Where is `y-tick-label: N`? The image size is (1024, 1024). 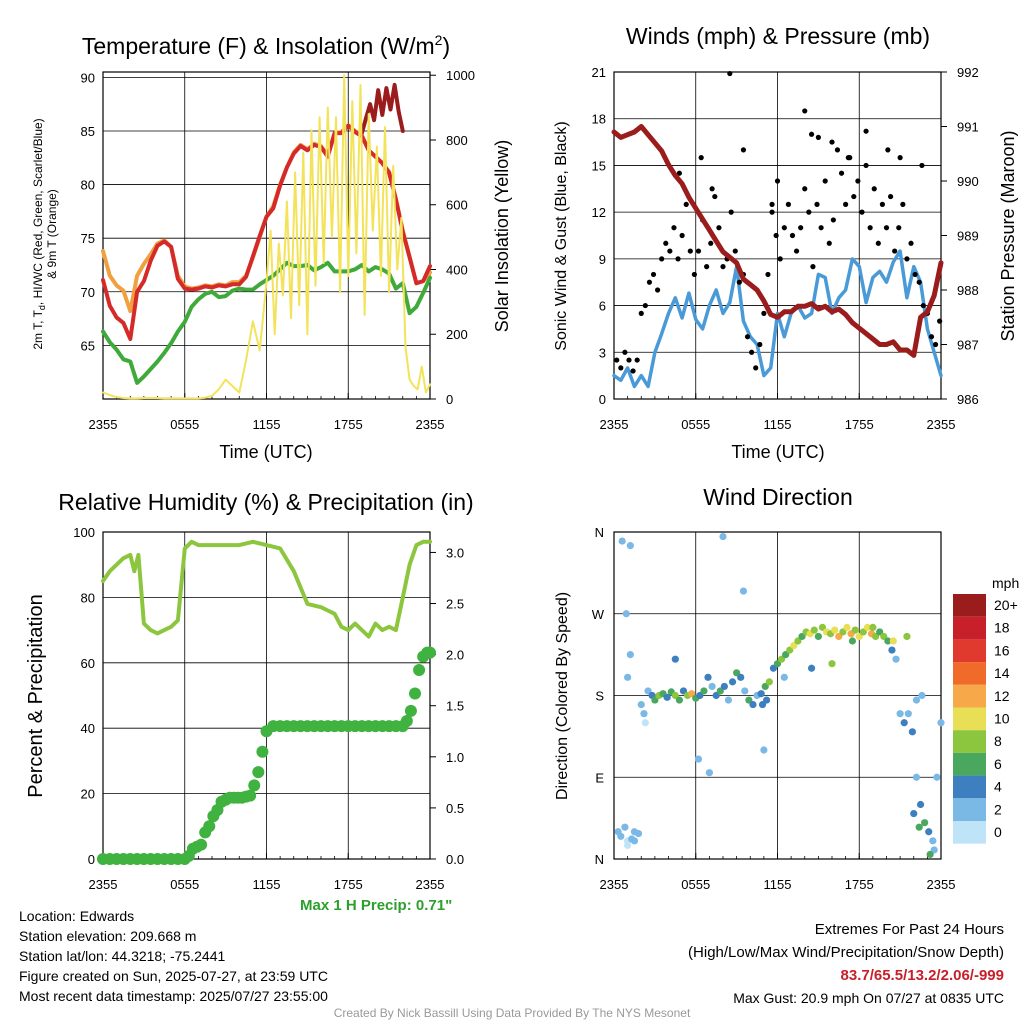
y-tick-label: N is located at coordinates (599, 532).